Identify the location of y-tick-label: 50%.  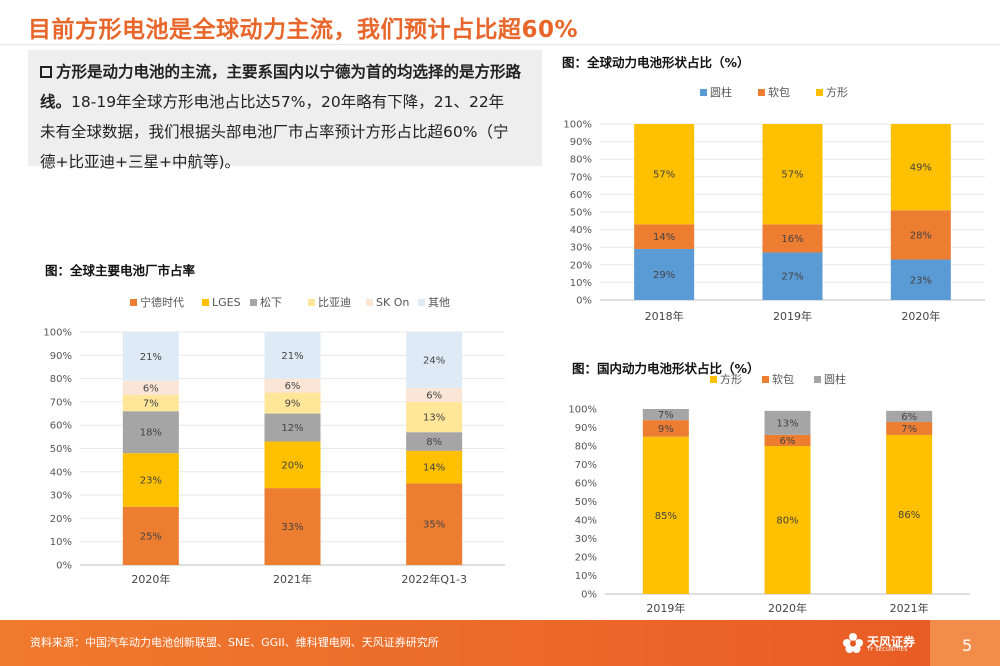
(586, 502).